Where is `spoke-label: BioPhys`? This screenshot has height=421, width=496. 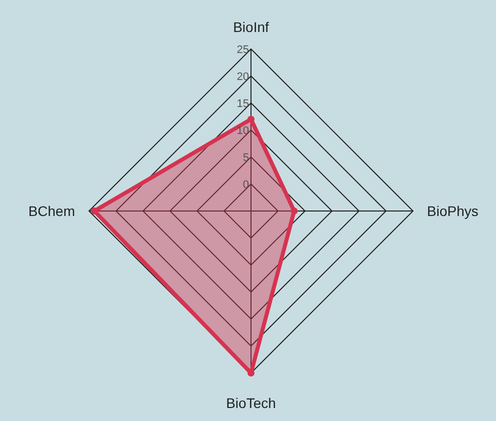
spoke-label: BioPhys is located at coordinates (452, 211).